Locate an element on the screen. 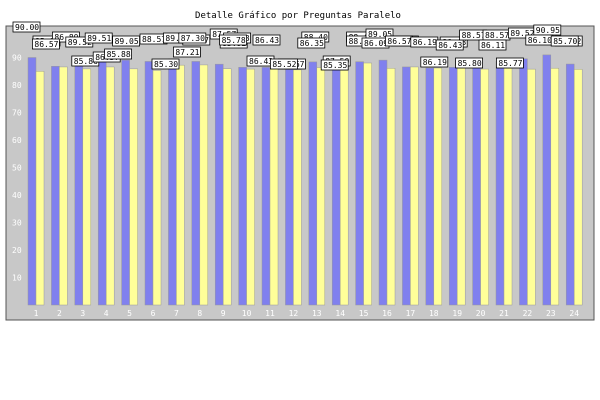 This screenshot has width=600, height=400. x-tick-label: 6 is located at coordinates (153, 313).